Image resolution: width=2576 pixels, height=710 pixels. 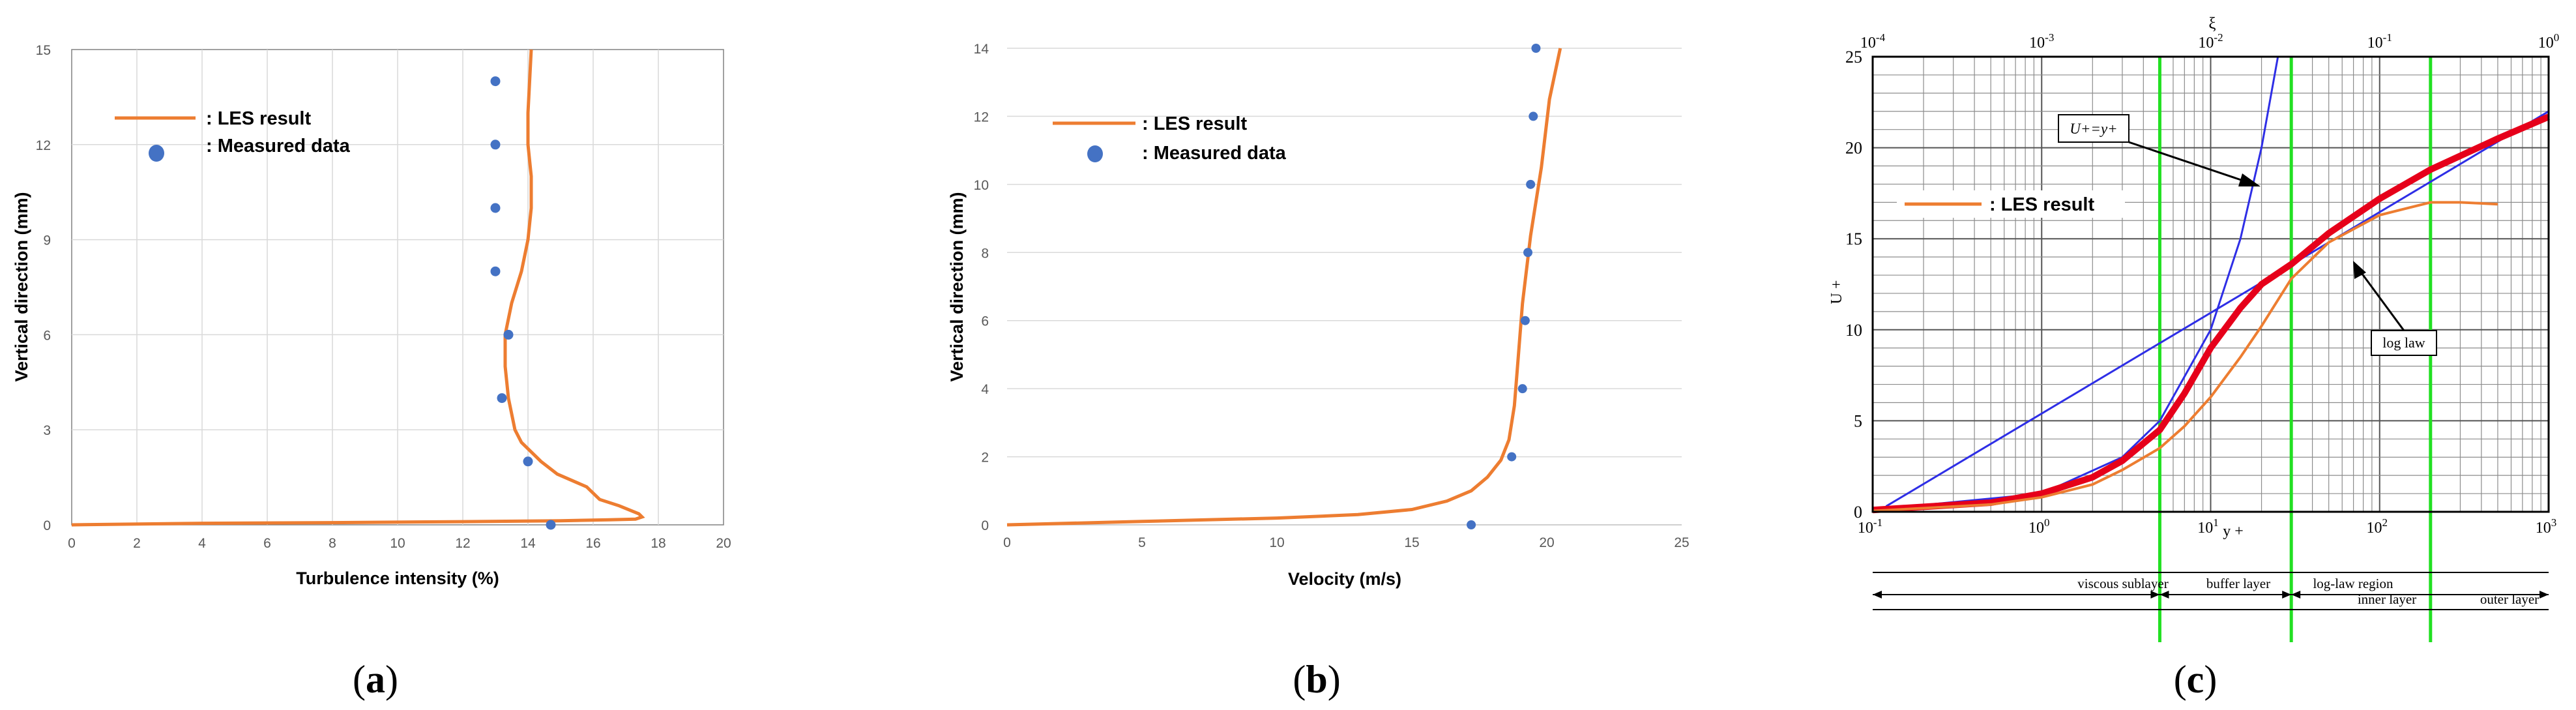 I want to click on chart-b-measured-points, so click(x=1504, y=286).